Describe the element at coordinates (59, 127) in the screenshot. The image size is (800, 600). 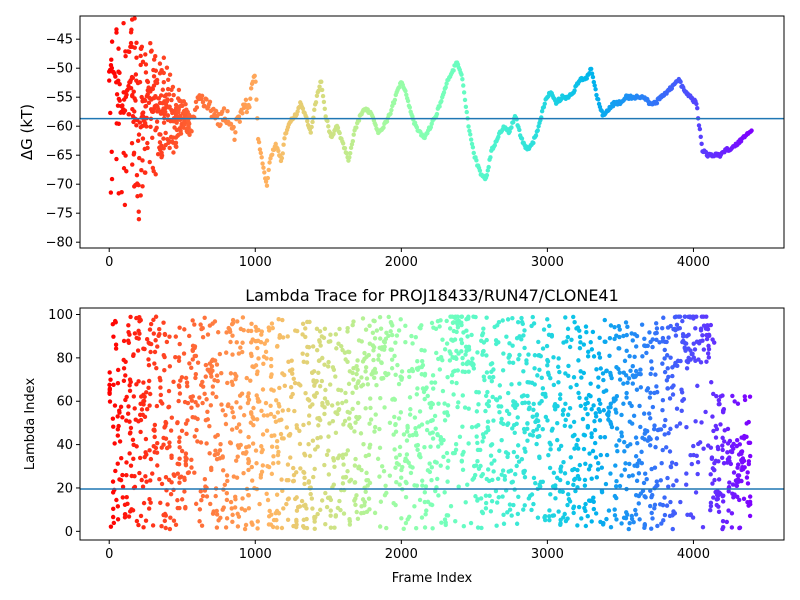
I see `delta-g-y-tick-label: −60` at that location.